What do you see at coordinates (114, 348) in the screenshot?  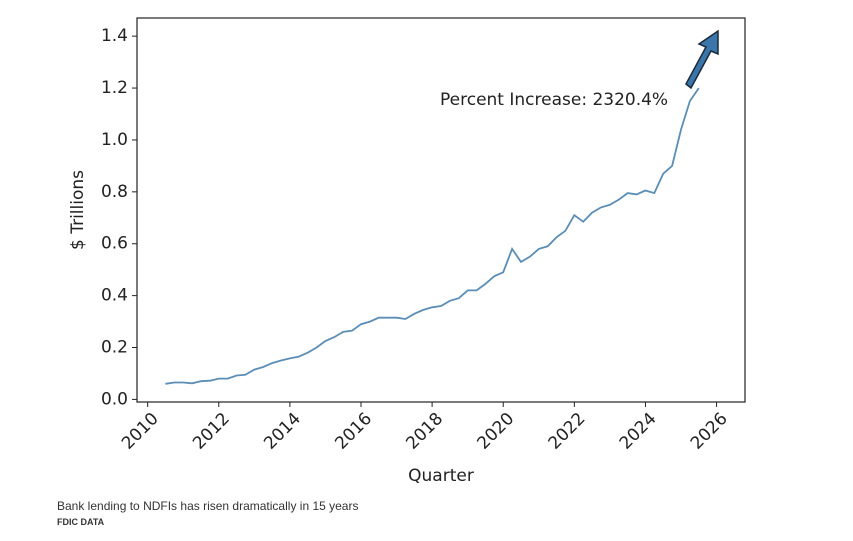 I see `y-tick-label: 0.2` at bounding box center [114, 348].